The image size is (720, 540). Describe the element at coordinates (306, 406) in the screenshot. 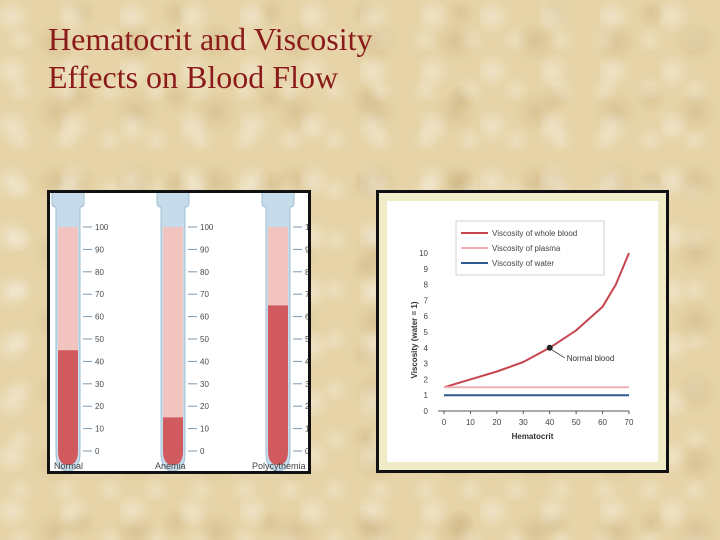

I see `scale-tick-label-polycythemia: 20` at that location.